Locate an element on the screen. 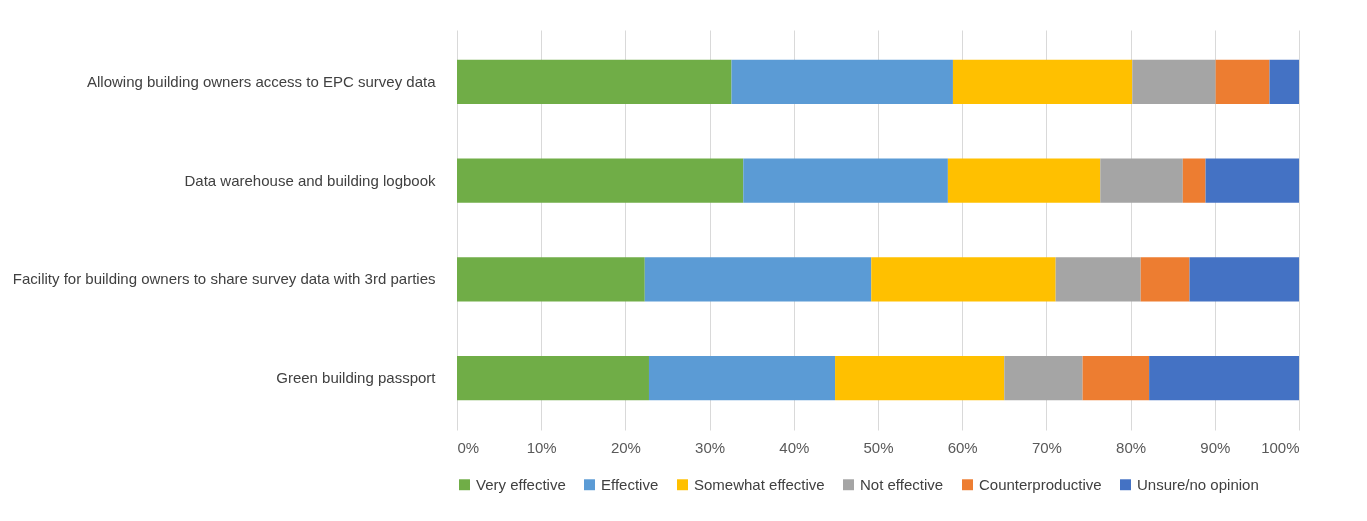 The height and width of the screenshot is (521, 1367). x-tick-label: 60% is located at coordinates (962, 447).